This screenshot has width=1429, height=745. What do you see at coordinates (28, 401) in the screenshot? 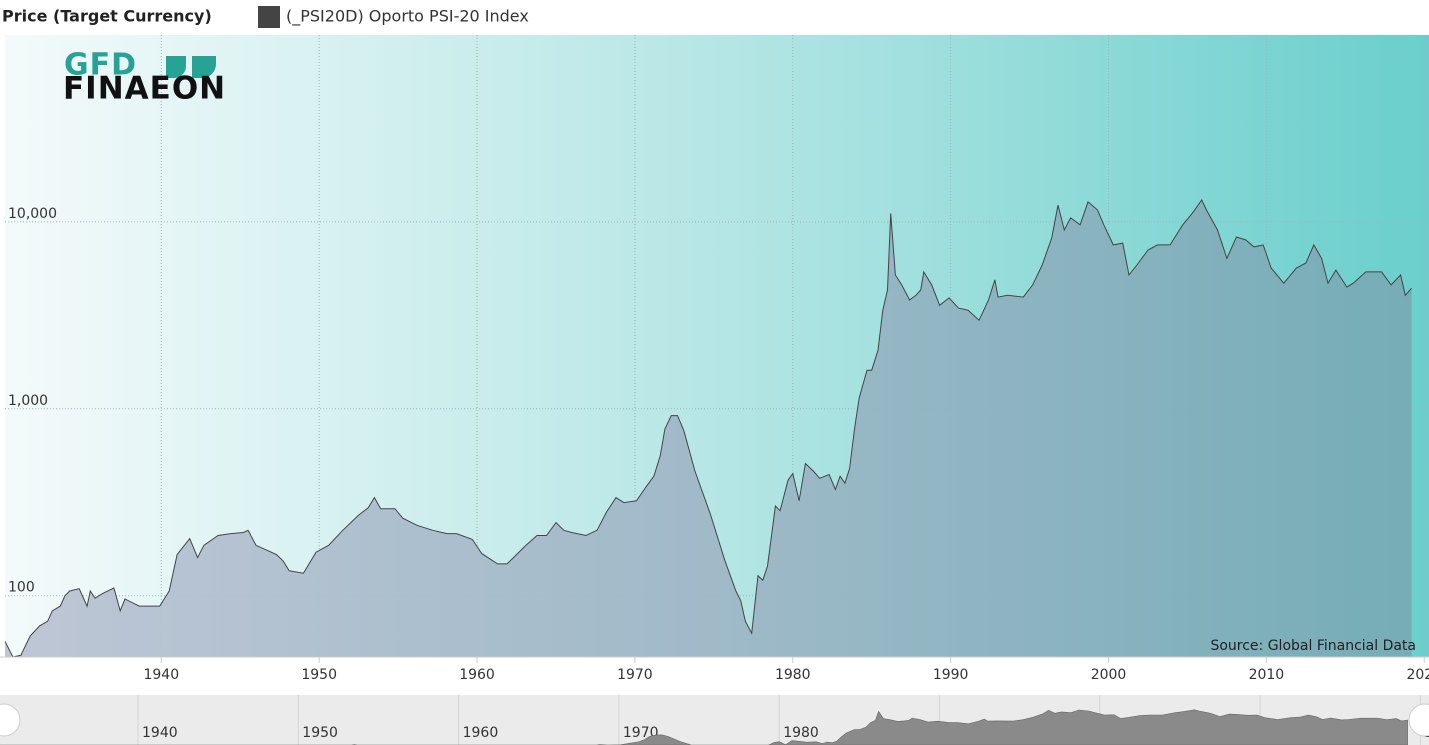
I see `y-tick-label: 1,000` at bounding box center [28, 401].